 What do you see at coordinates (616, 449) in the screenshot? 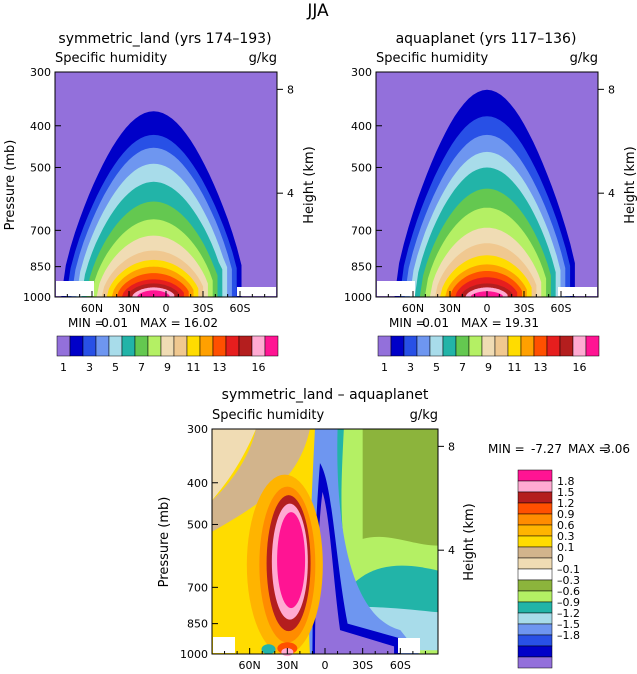
I see `panel3-max-value: 3.06` at bounding box center [616, 449].